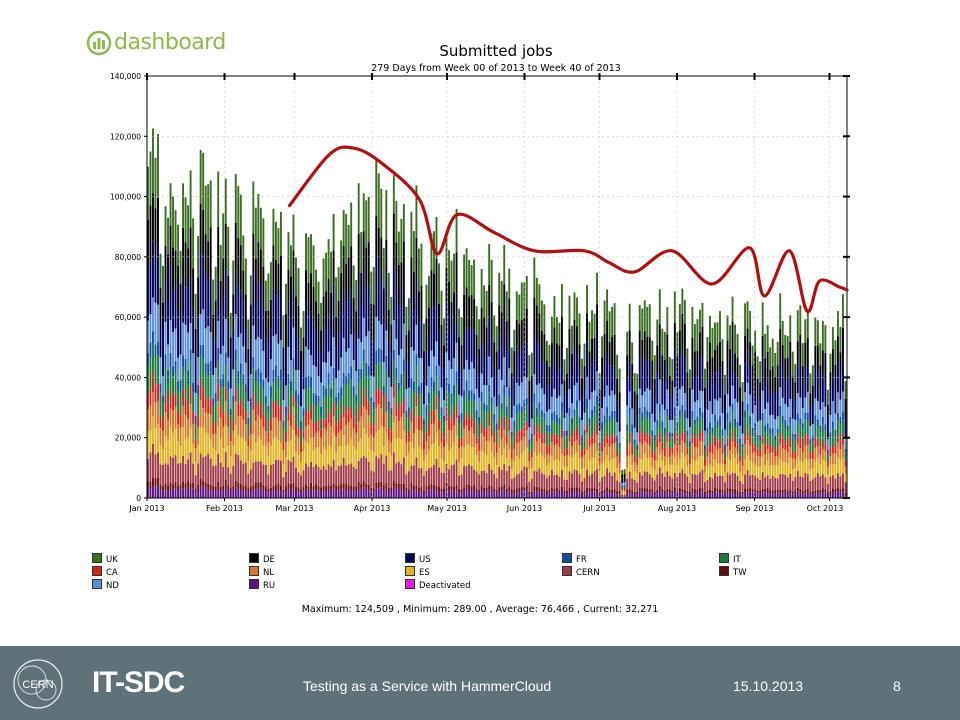 This screenshot has width=960, height=720. Describe the element at coordinates (733, 572) in the screenshot. I see `legend-item-tw: TW` at that location.